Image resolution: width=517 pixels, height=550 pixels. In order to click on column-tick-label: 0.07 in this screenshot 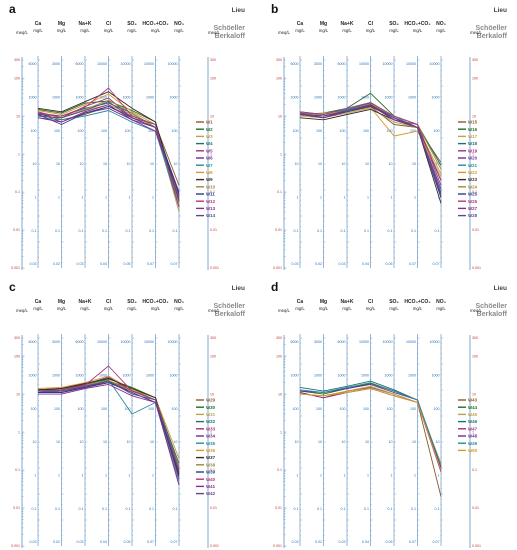, I will do `click(150, 542)`.